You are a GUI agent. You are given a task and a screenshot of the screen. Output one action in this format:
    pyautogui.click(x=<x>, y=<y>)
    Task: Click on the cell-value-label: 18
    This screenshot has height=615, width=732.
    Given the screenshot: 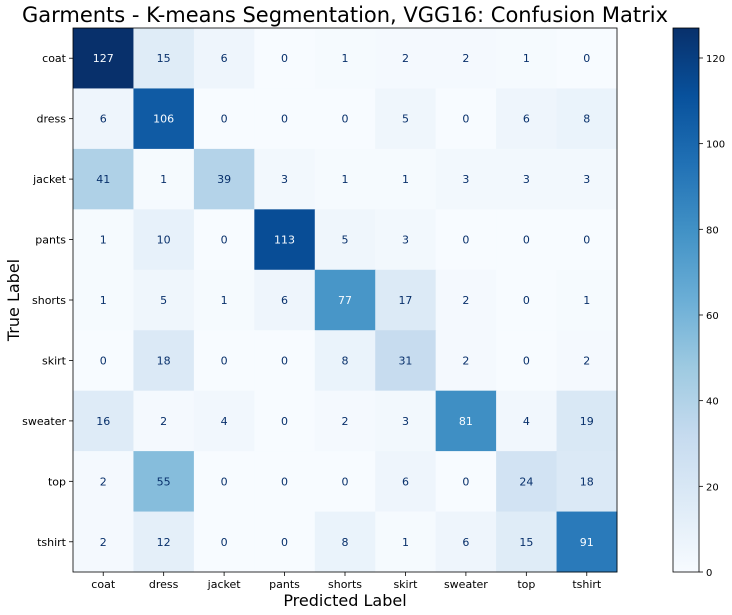 What is the action you would take?
    pyautogui.click(x=587, y=481)
    